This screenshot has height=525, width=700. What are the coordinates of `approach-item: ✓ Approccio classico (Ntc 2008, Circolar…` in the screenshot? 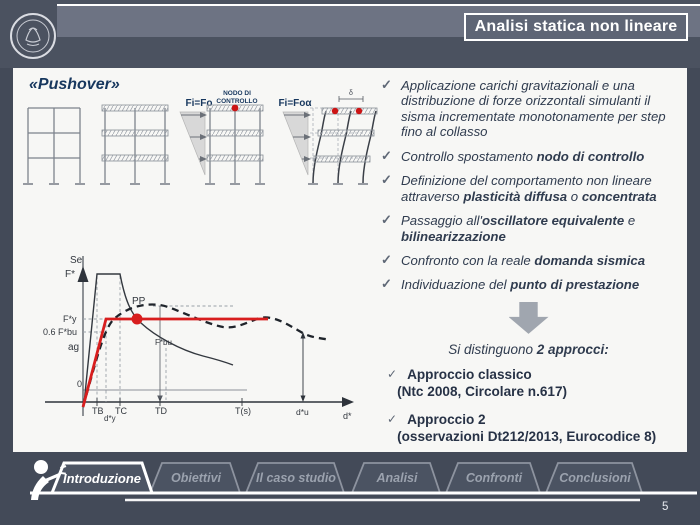 It's located at (528, 384).